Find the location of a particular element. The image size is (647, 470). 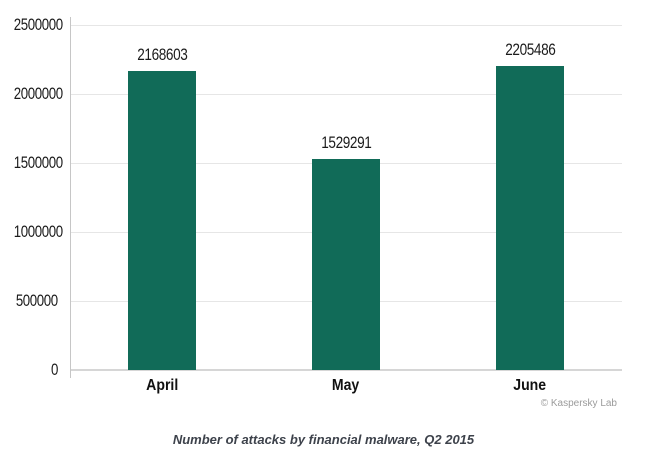

y-axis-line is located at coordinates (70, 197).